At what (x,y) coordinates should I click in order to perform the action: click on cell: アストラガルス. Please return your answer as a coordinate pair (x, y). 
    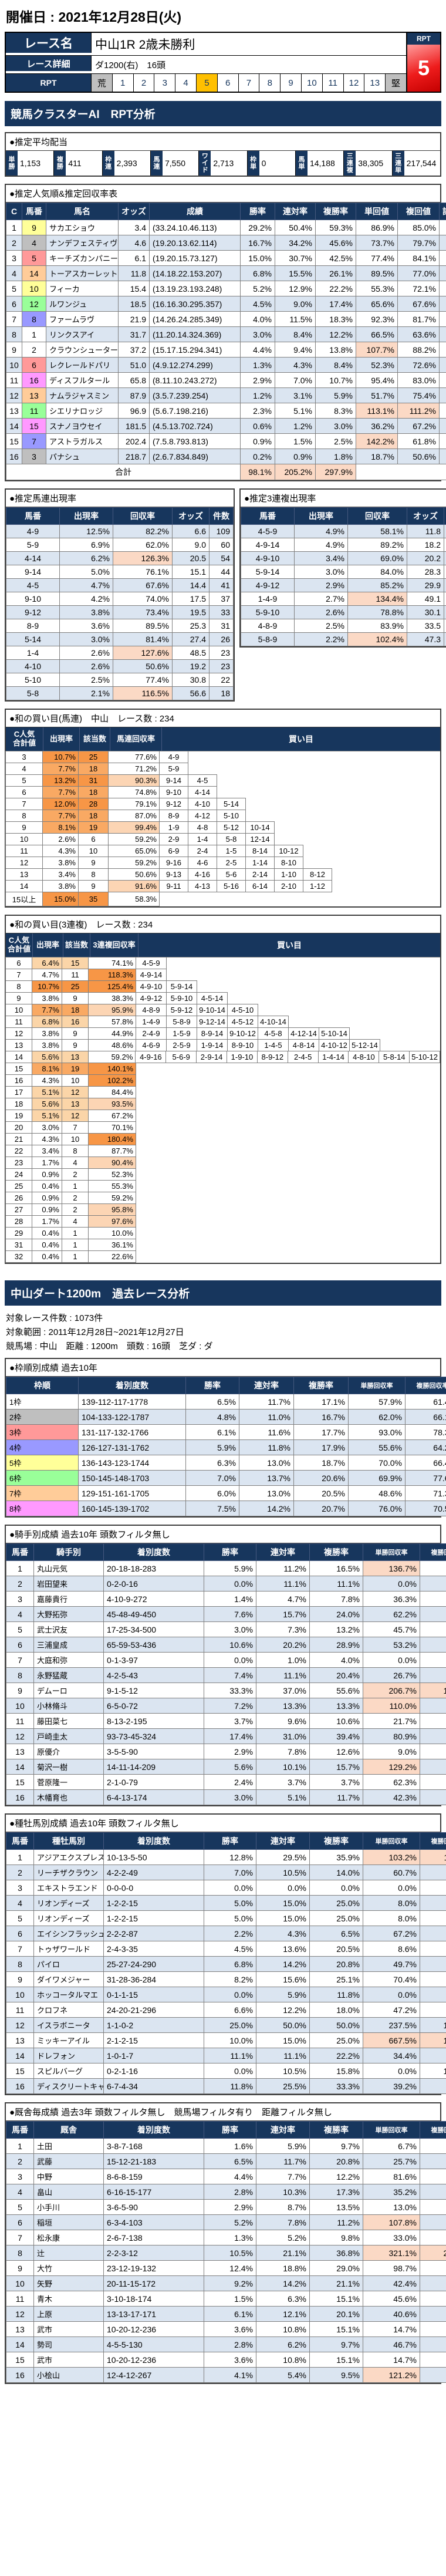
    Looking at the image, I should click on (82, 441).